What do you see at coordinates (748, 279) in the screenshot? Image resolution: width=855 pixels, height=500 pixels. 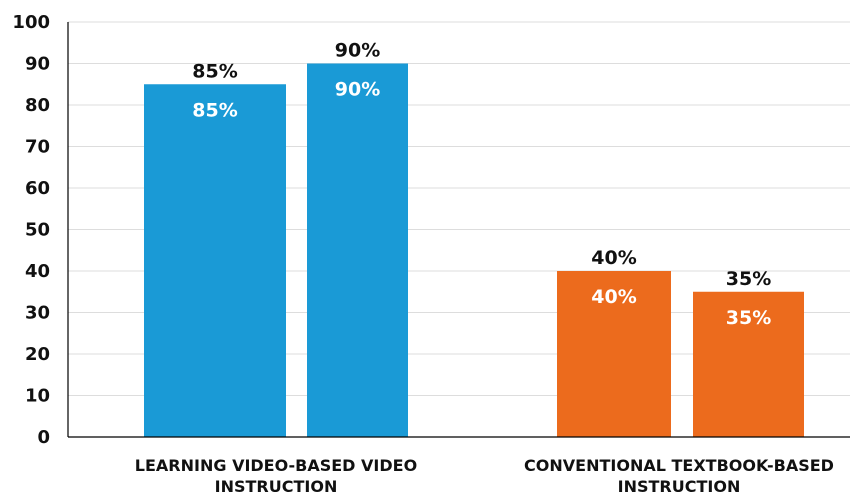 I see `bar-value-label: 35%` at bounding box center [748, 279].